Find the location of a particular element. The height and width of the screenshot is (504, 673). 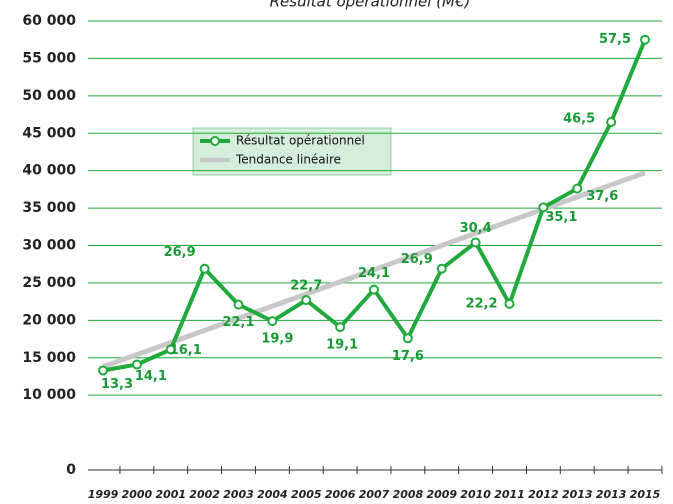

data-label: 30,4 is located at coordinates (476, 228).